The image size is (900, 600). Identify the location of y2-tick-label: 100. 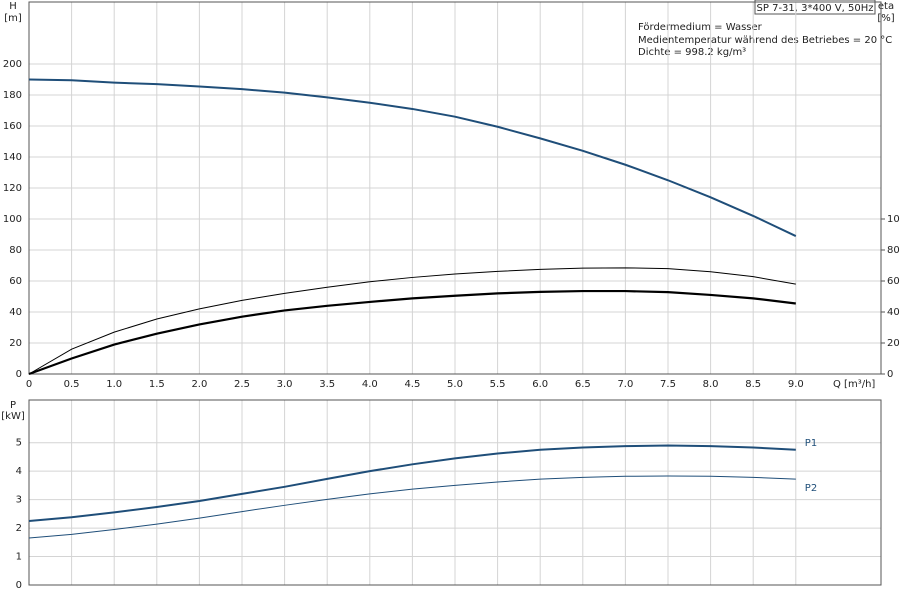
(893, 219).